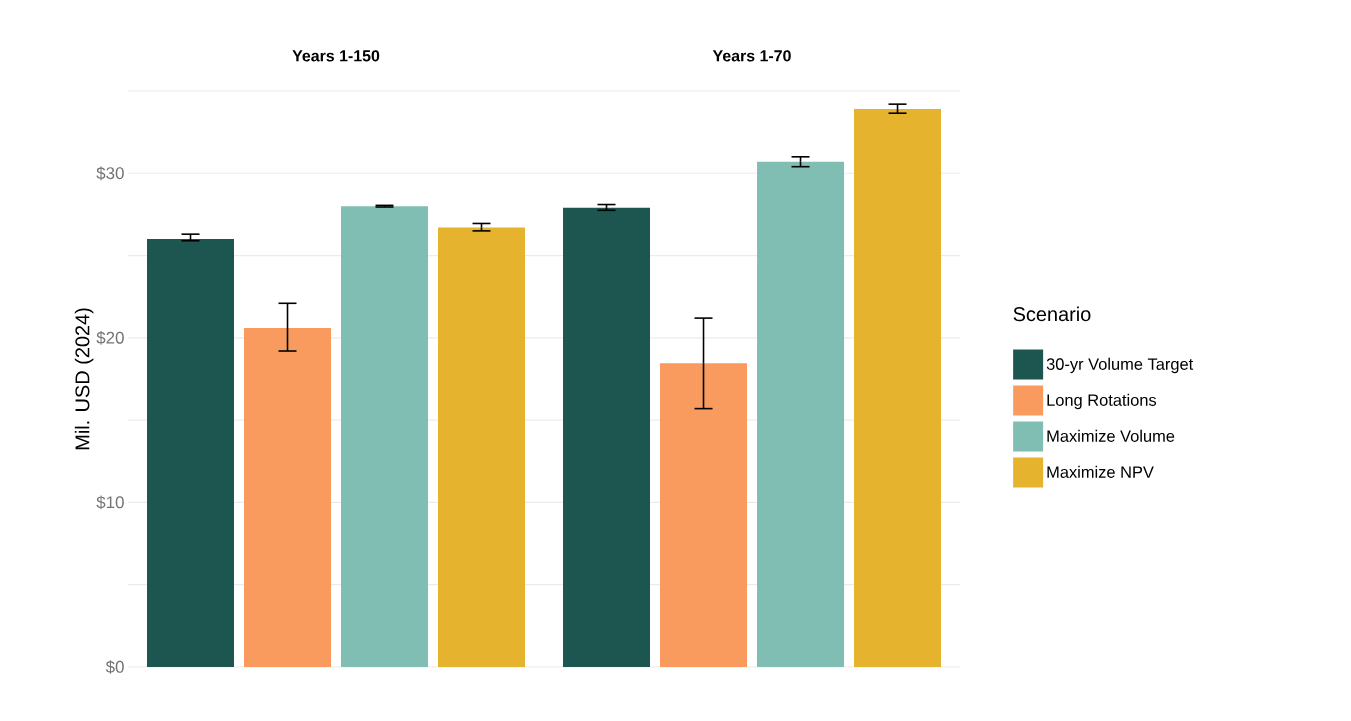 The height and width of the screenshot is (721, 1351). Describe the element at coordinates (1102, 401) in the screenshot. I see `legend-label: Long Rotations` at that location.